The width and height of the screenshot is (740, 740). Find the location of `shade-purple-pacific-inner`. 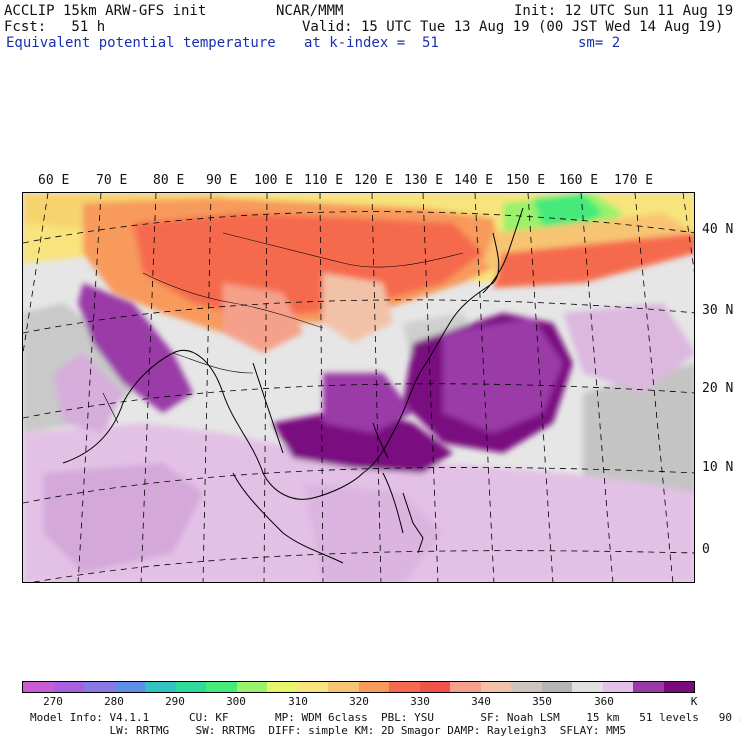

shade-purple-pacific-inner is located at coordinates (503, 375).